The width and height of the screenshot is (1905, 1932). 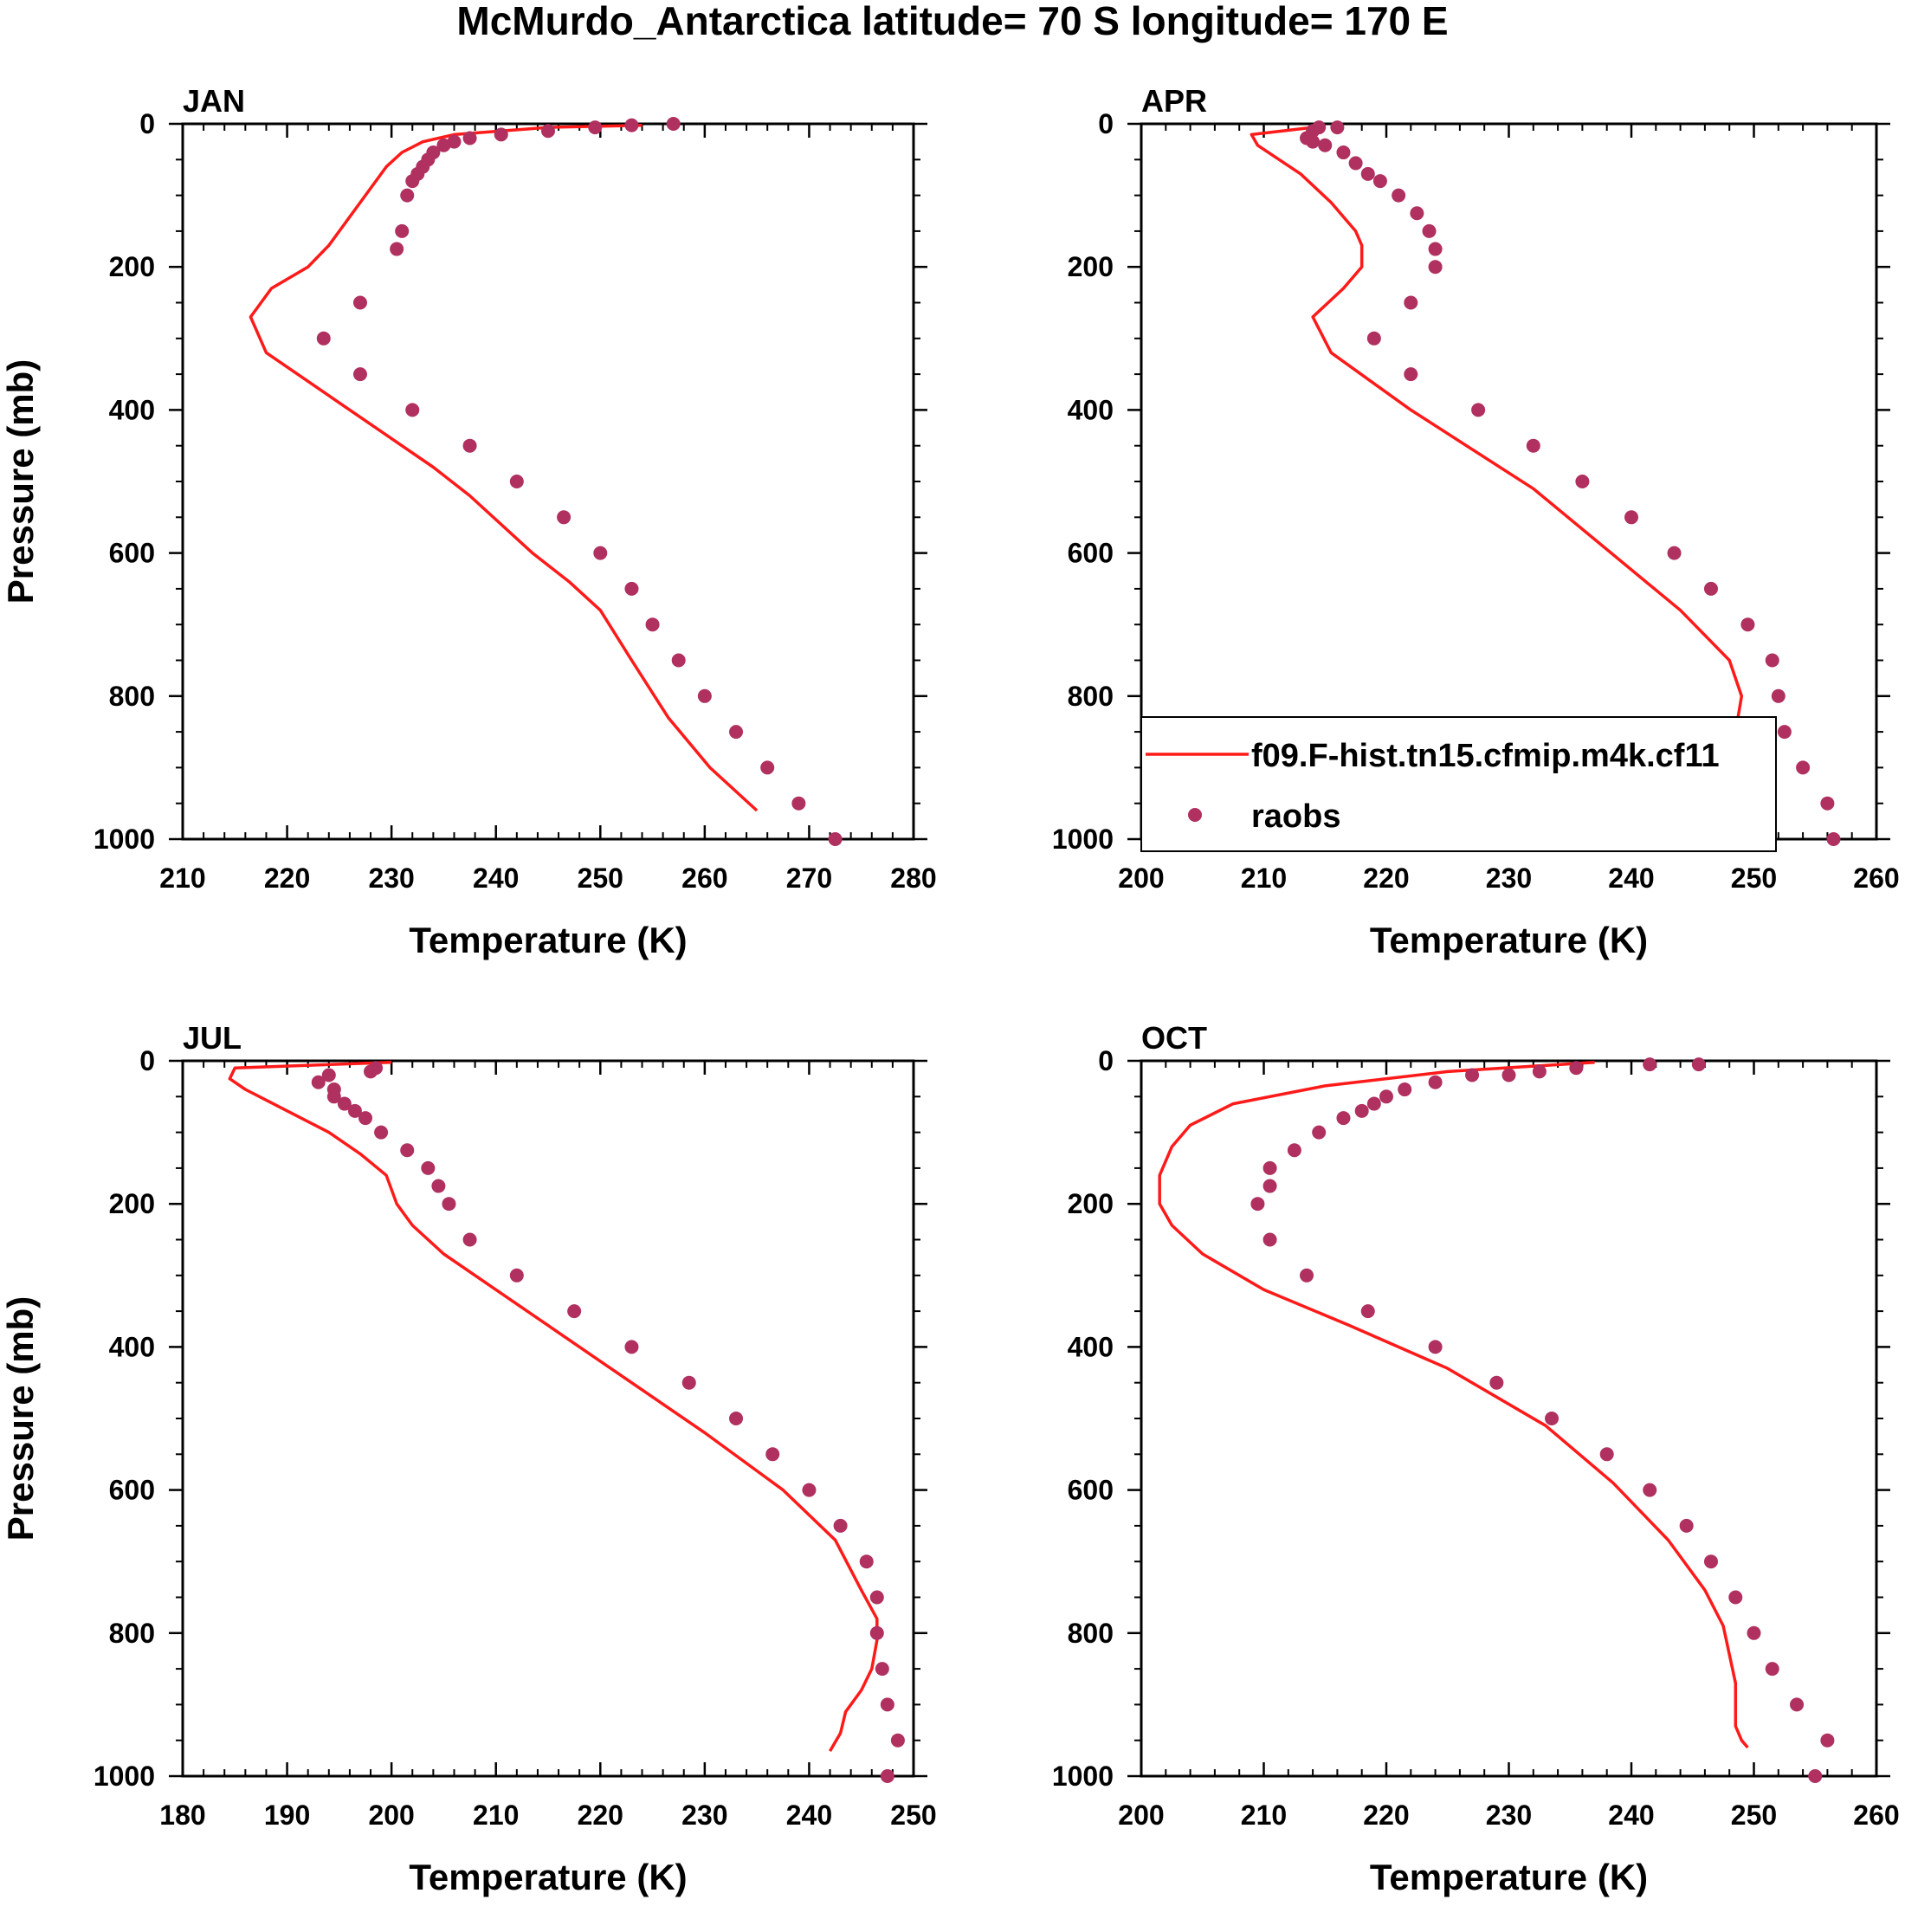 What do you see at coordinates (1083, 1776) in the screenshot?
I see `y-tick-label: 1000` at bounding box center [1083, 1776].